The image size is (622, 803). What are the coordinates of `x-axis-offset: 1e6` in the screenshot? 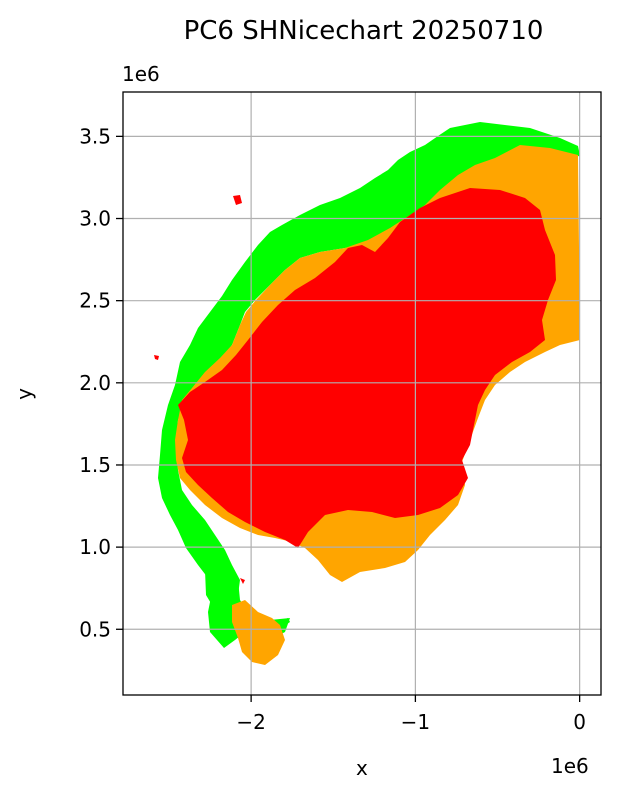 It's located at (570, 766).